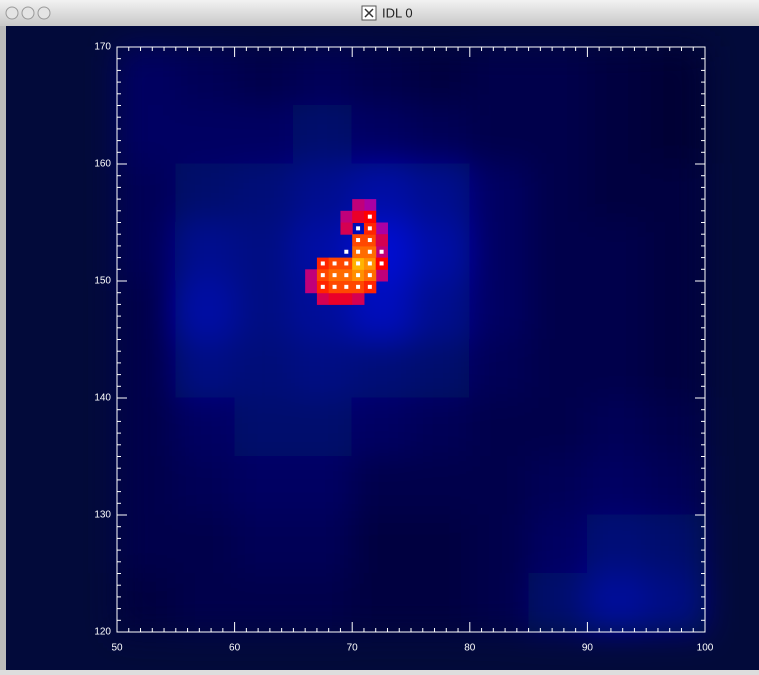 Image resolution: width=759 pixels, height=675 pixels. Describe the element at coordinates (235, 648) in the screenshot. I see `x-tick-label: 60` at that location.